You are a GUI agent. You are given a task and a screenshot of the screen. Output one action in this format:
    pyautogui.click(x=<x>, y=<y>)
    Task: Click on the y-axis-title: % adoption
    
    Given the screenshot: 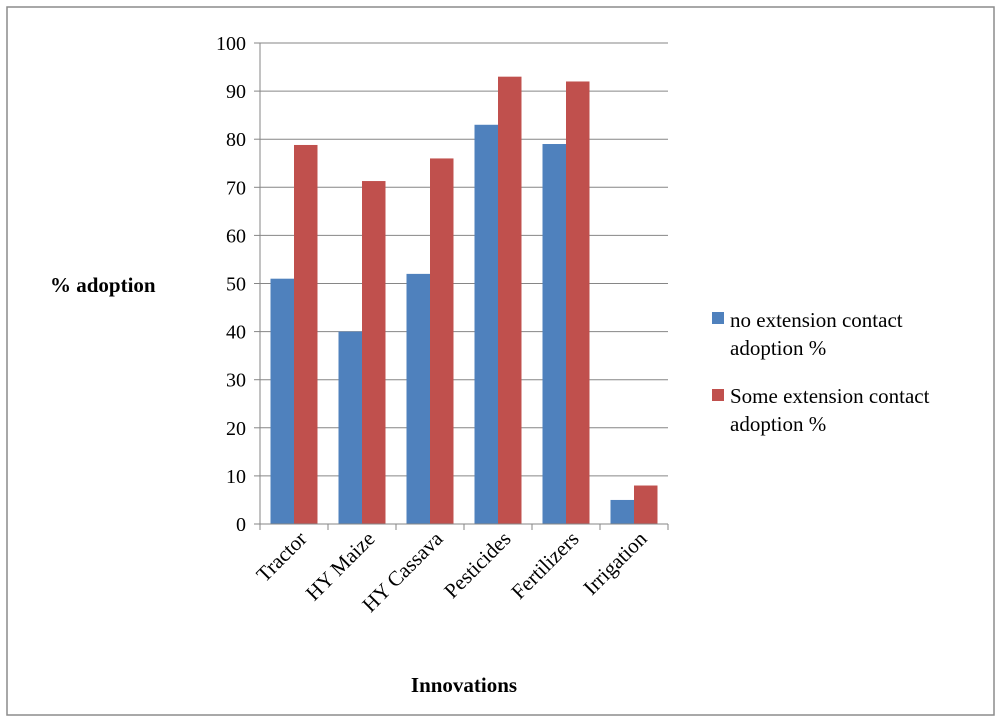 What is the action you would take?
    pyautogui.click(x=103, y=285)
    